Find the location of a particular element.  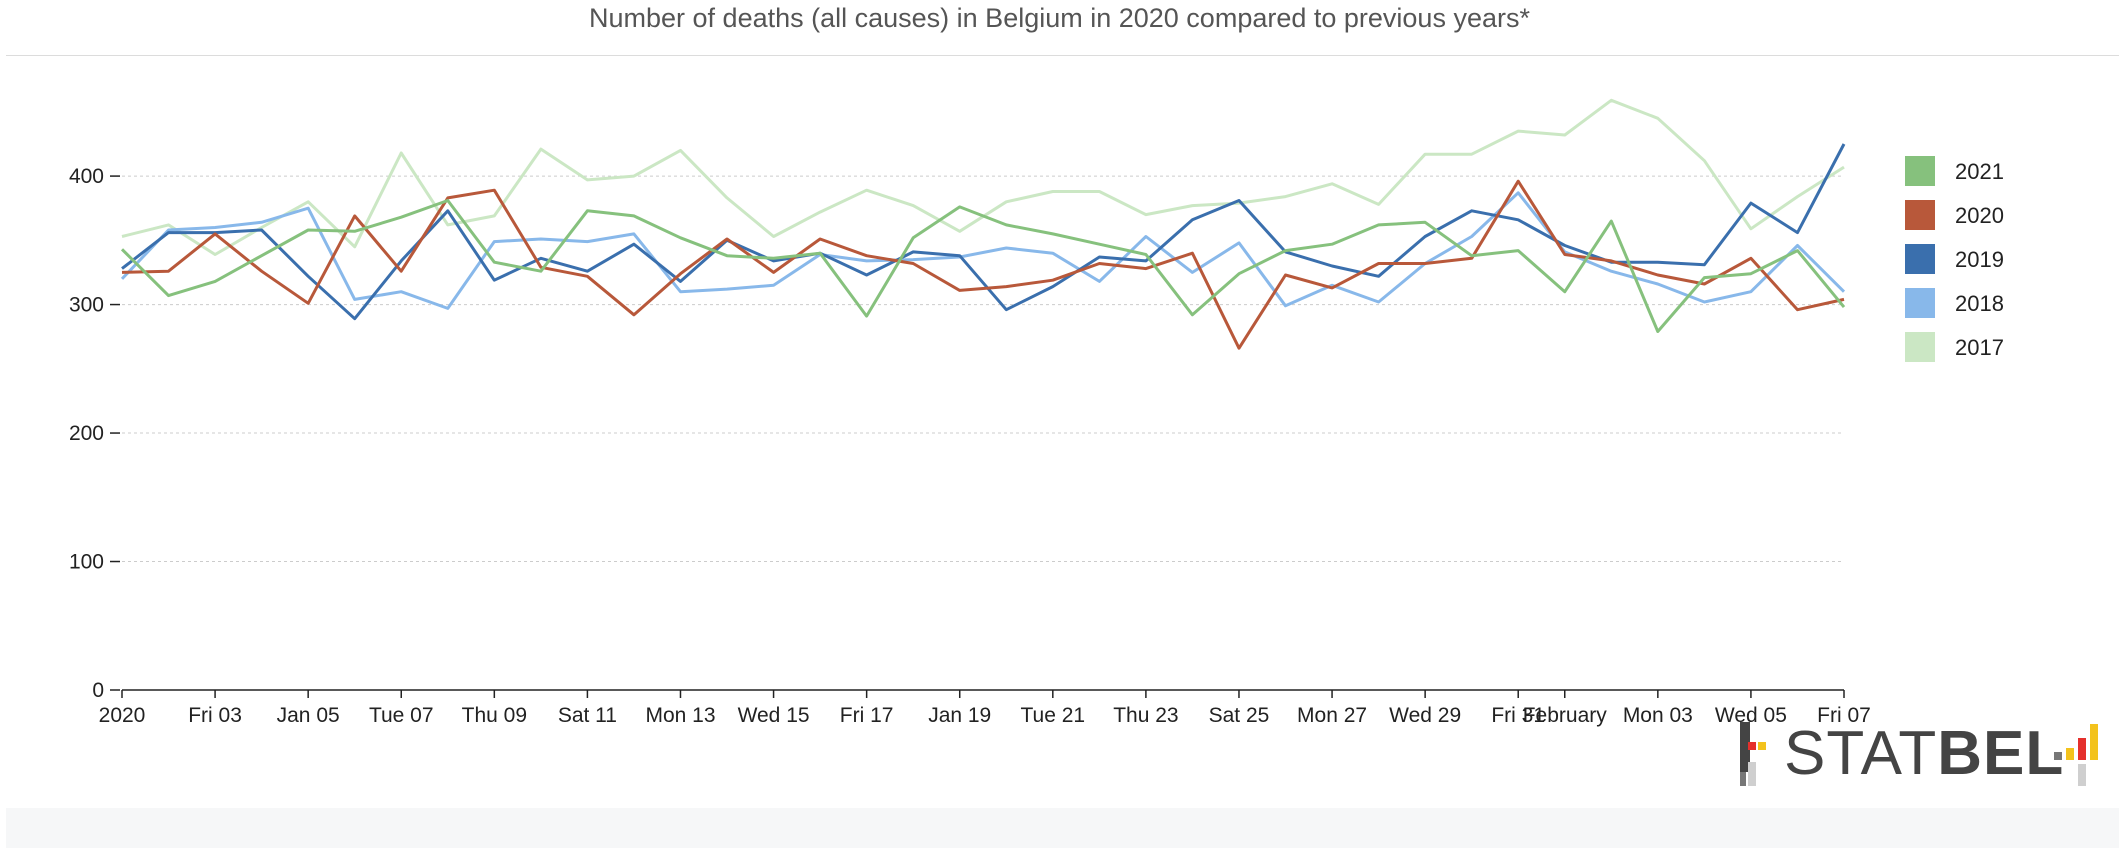

logo-left-bars-icon is located at coordinates (1753, 754).